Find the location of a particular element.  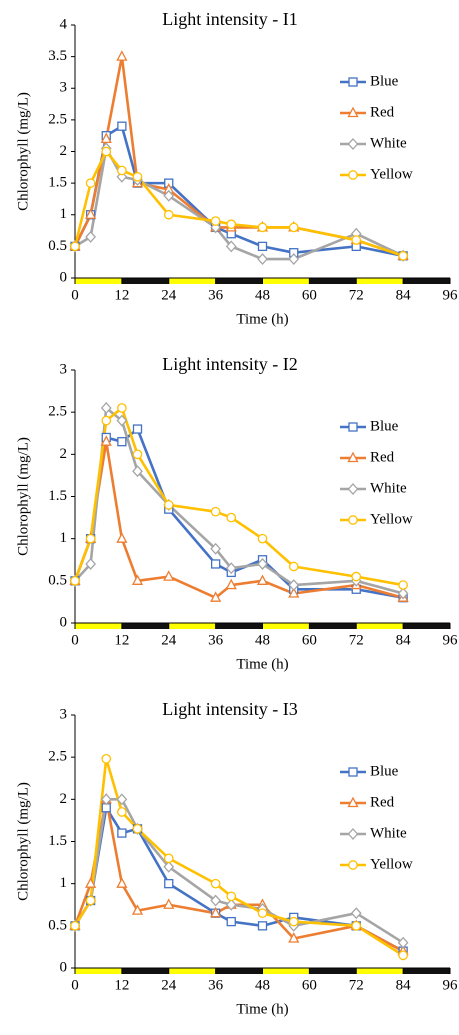

x-tick-label: 84 is located at coordinates (404, 295).